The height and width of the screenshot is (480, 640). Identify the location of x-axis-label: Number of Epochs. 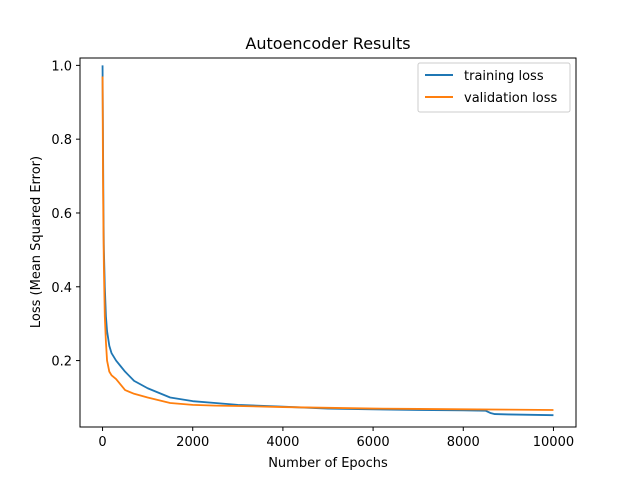
(328, 463).